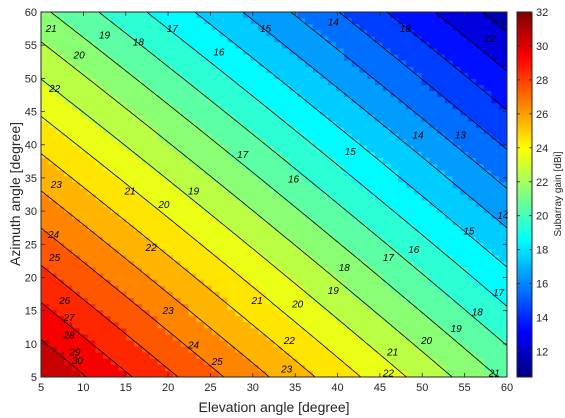  Describe the element at coordinates (31, 146) in the screenshot. I see `y-tick-label: 40` at that location.